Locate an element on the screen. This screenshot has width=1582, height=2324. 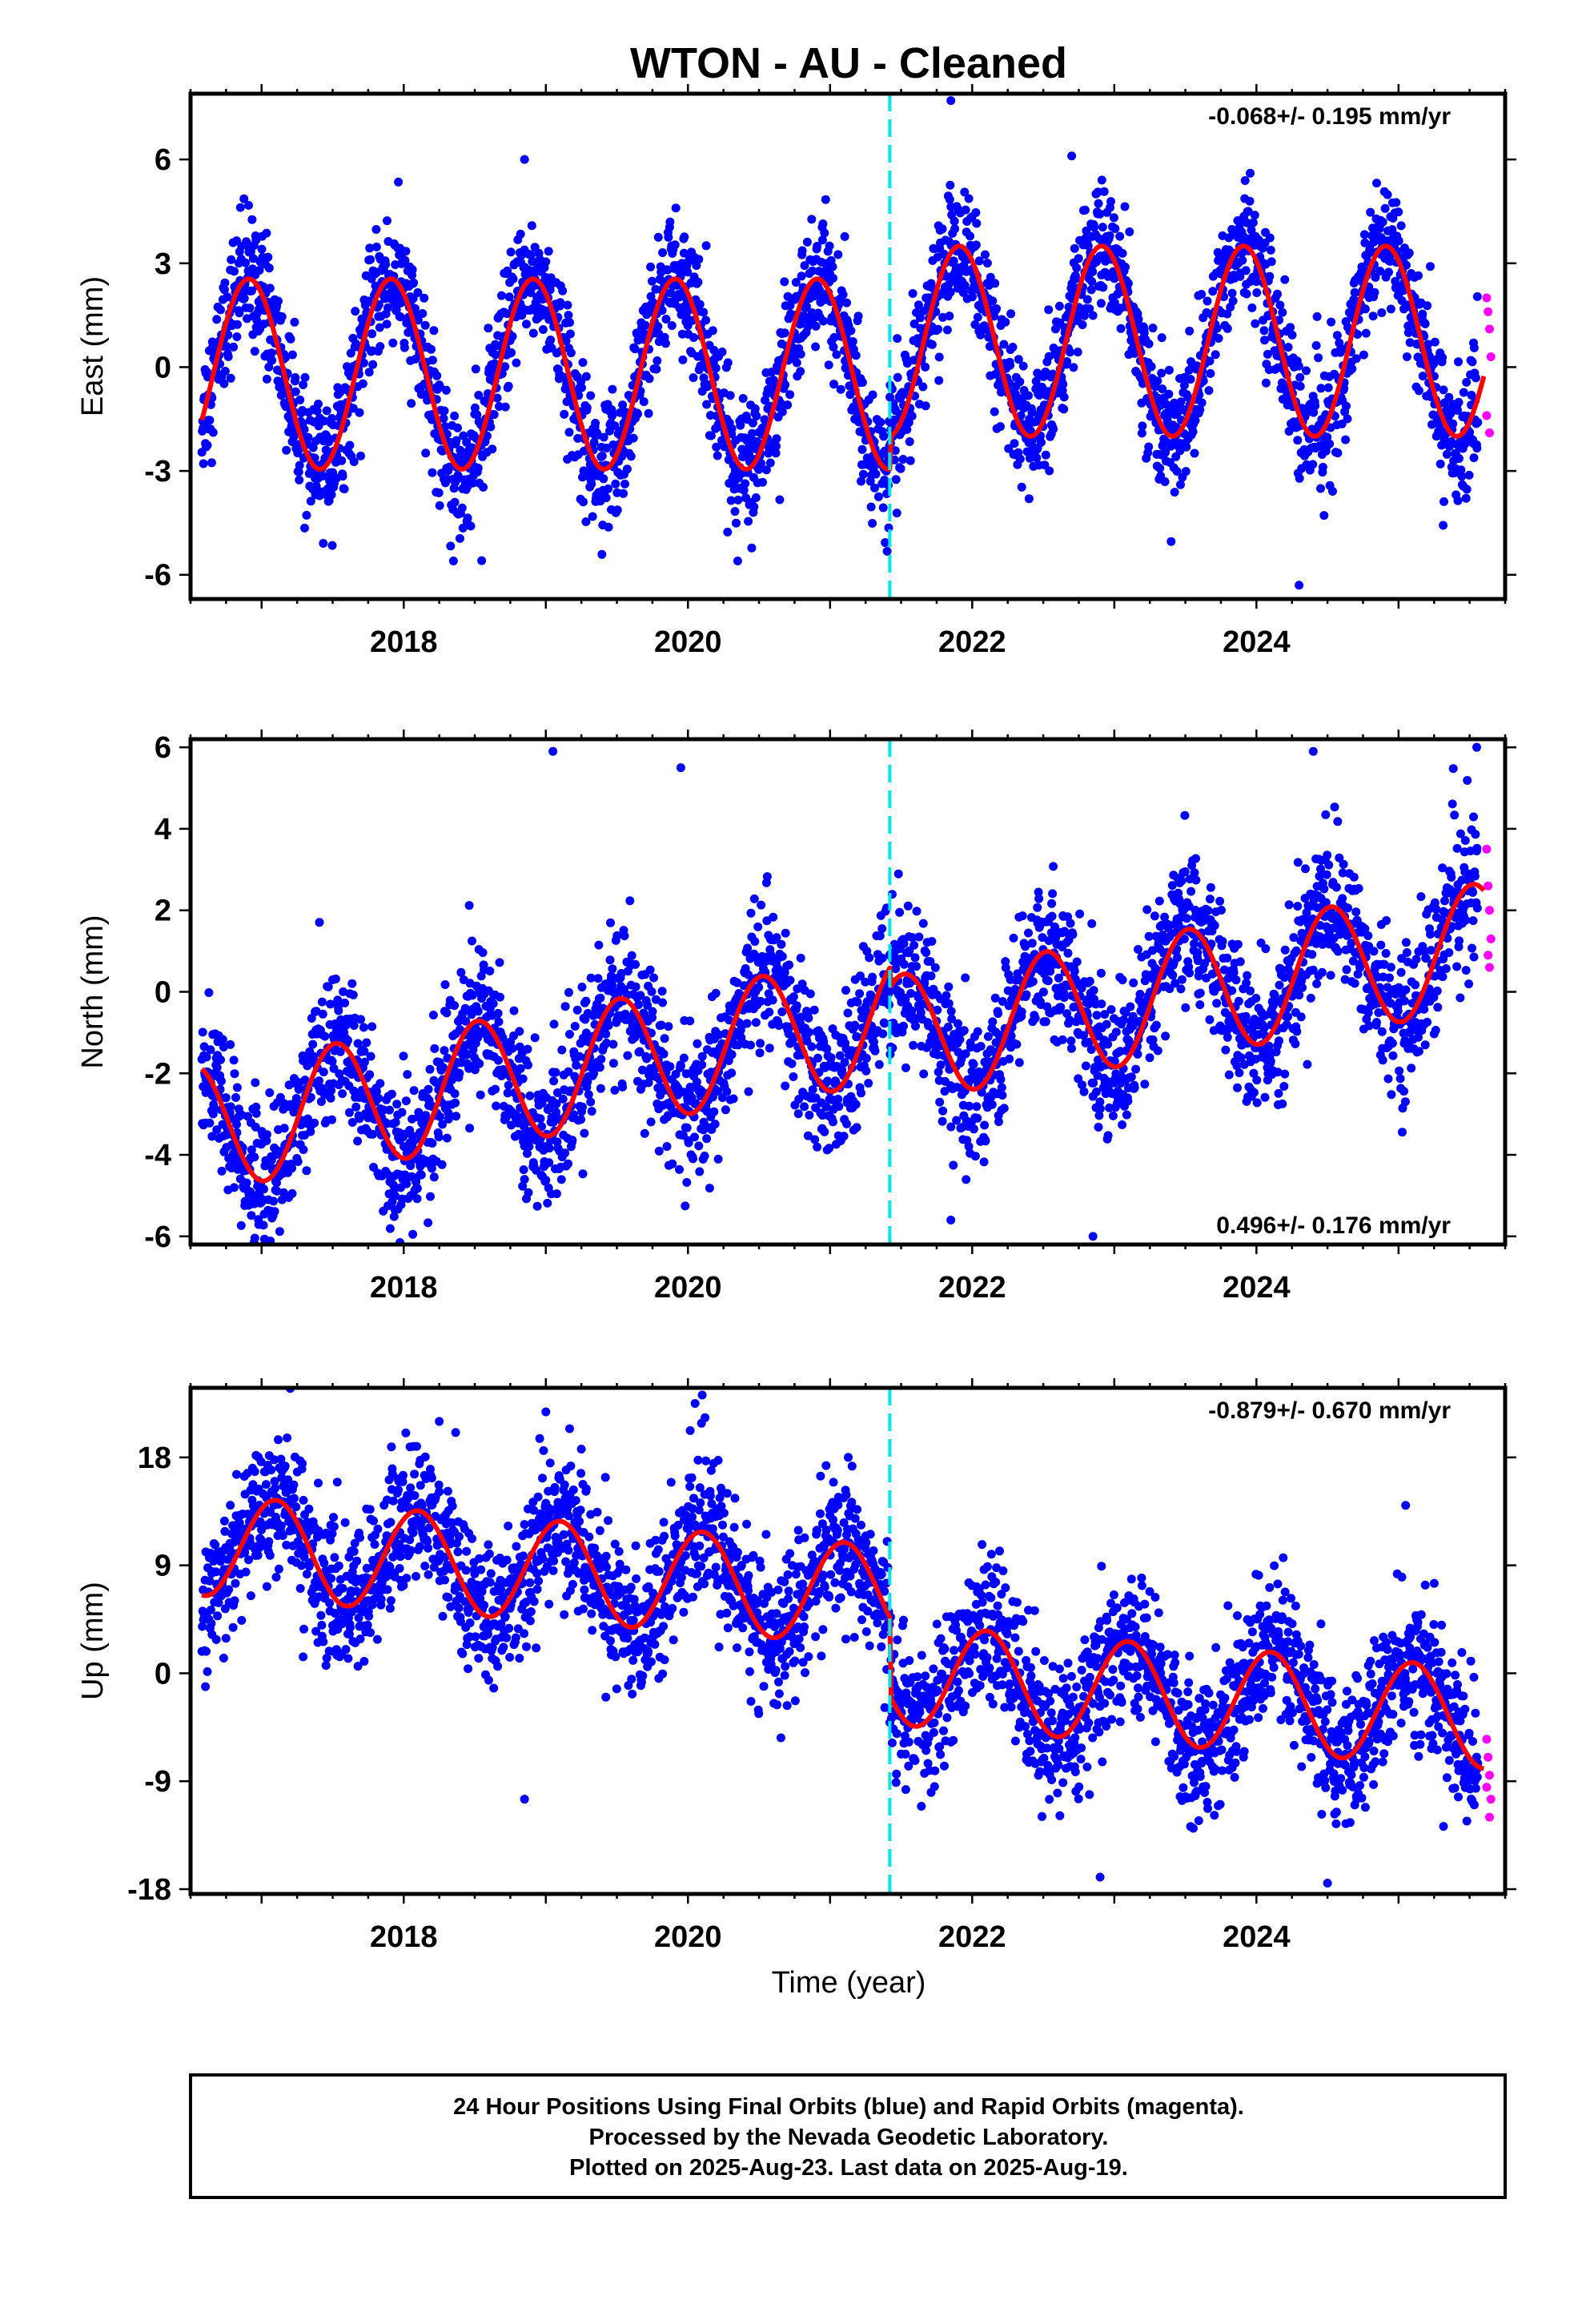
rapid-orbit-point is located at coordinates (1489, 329).